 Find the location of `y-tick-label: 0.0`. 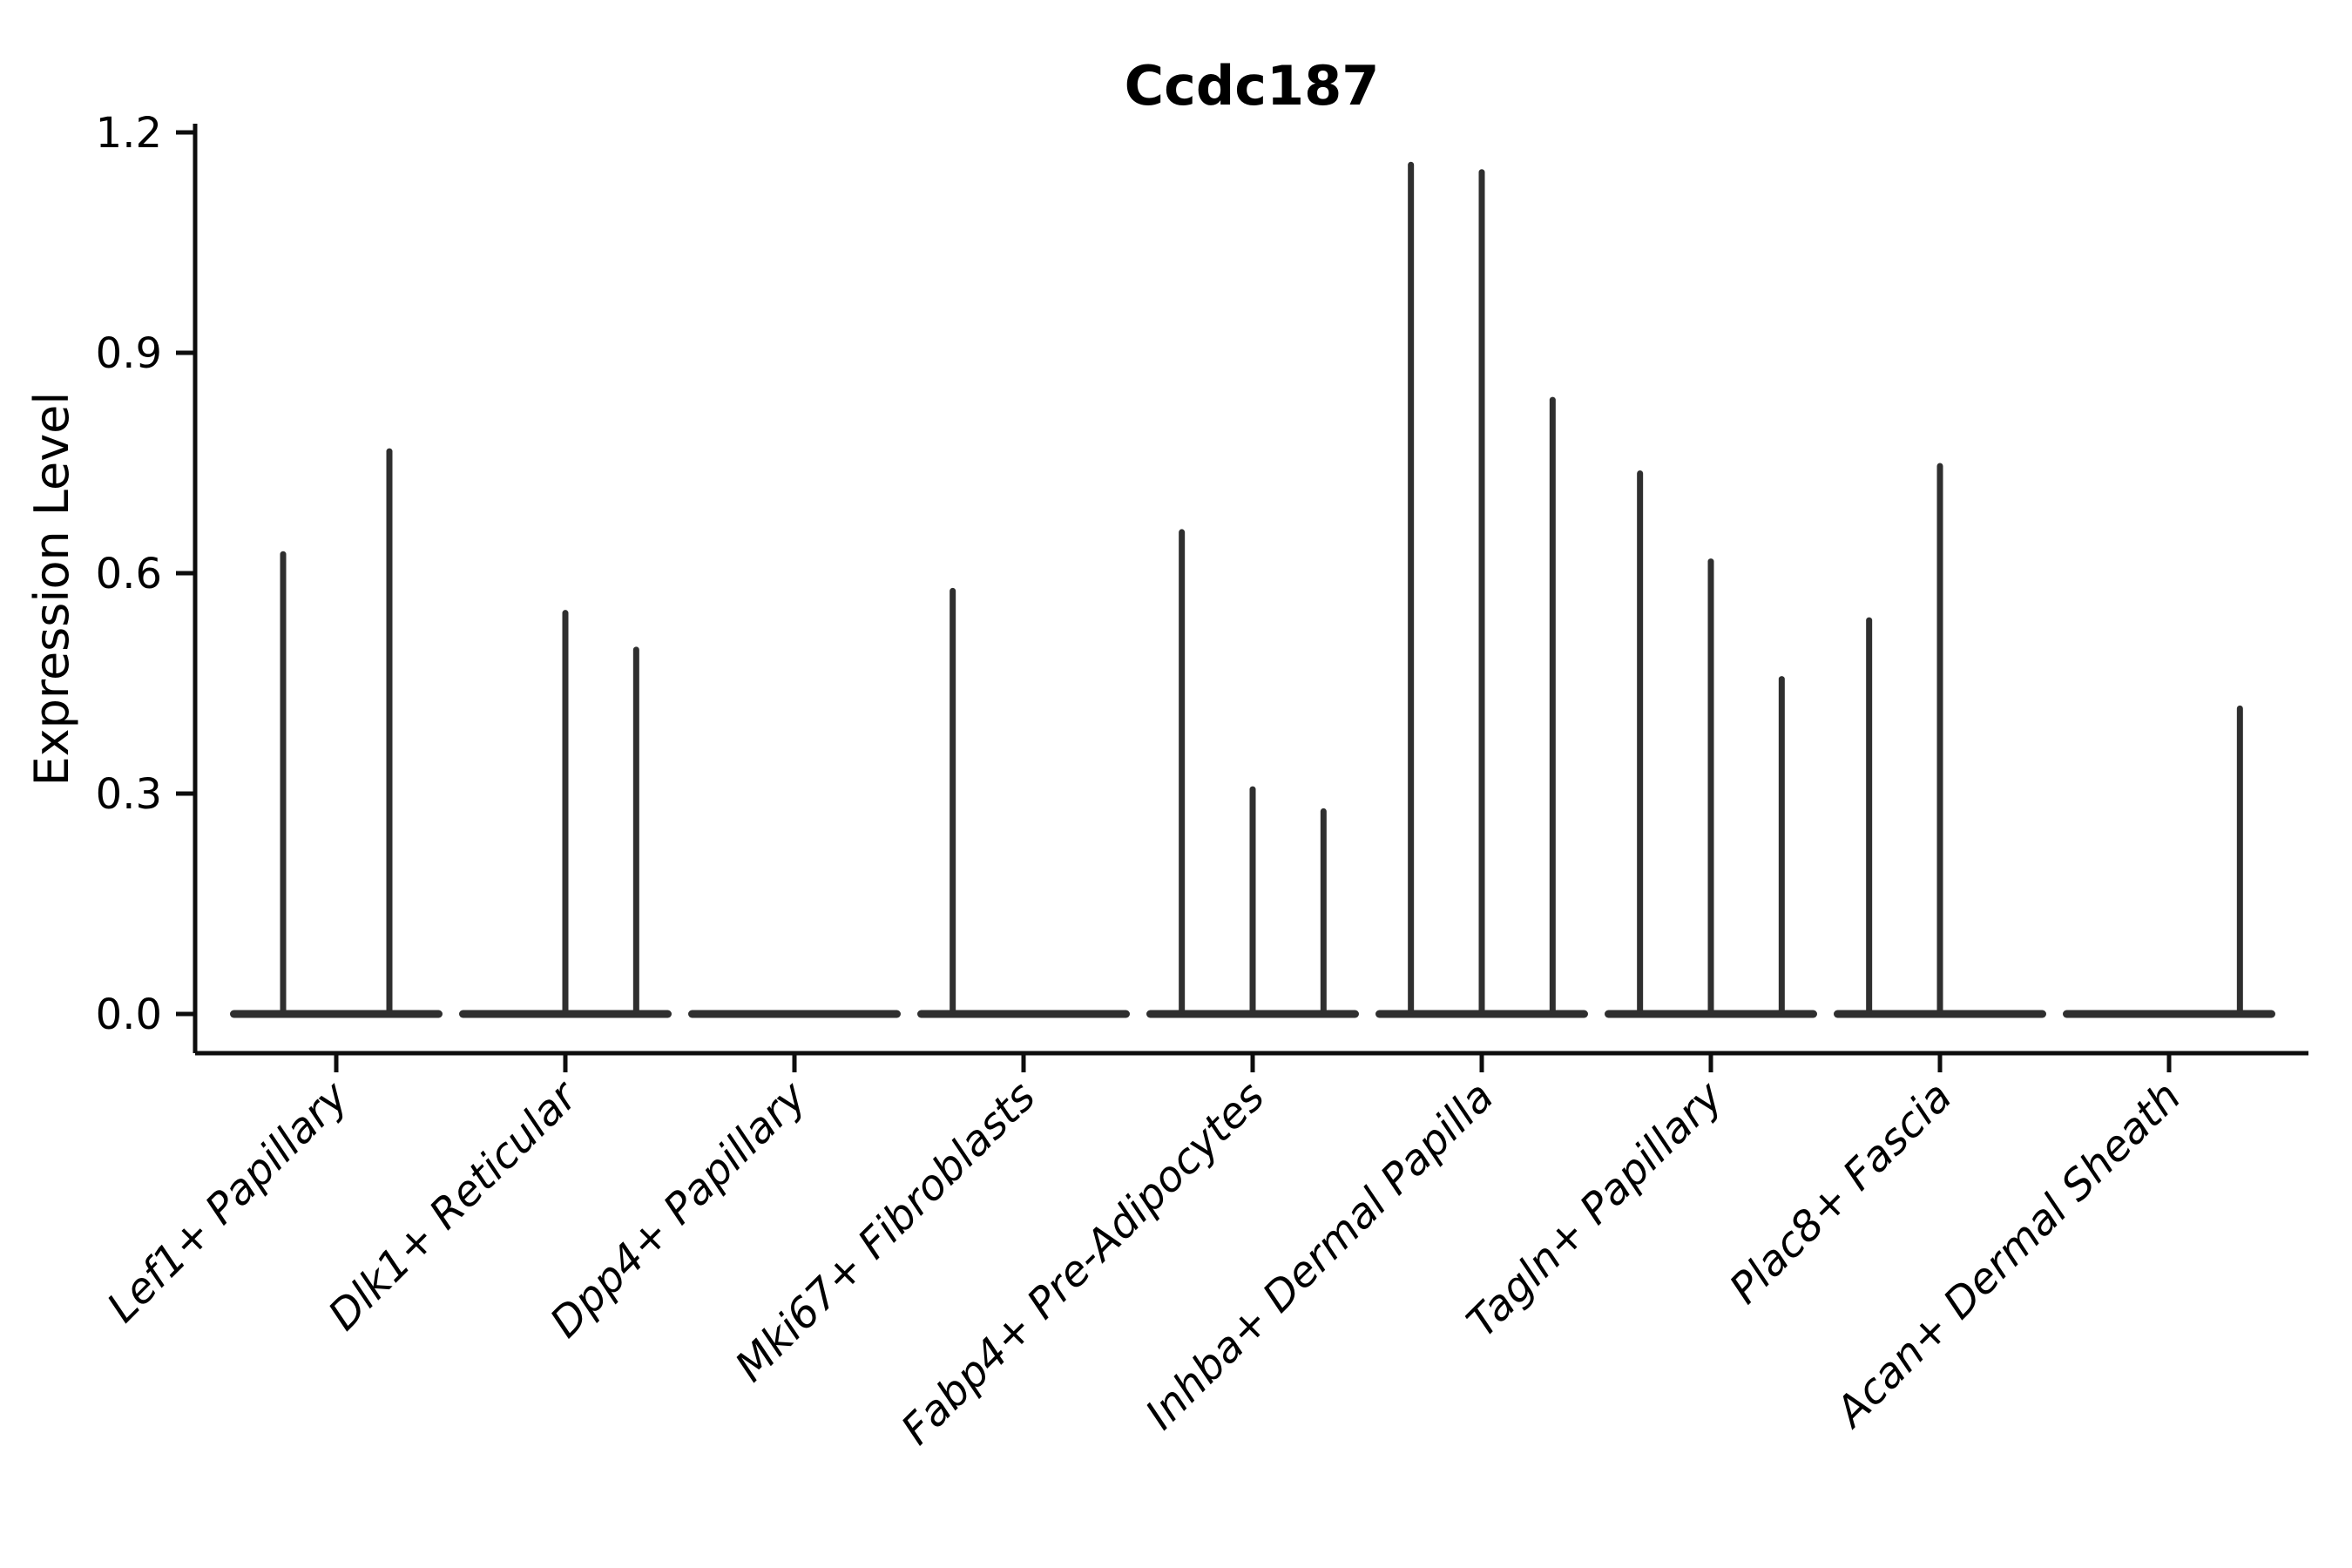

y-tick-label: 0.0 is located at coordinates (129, 1014).